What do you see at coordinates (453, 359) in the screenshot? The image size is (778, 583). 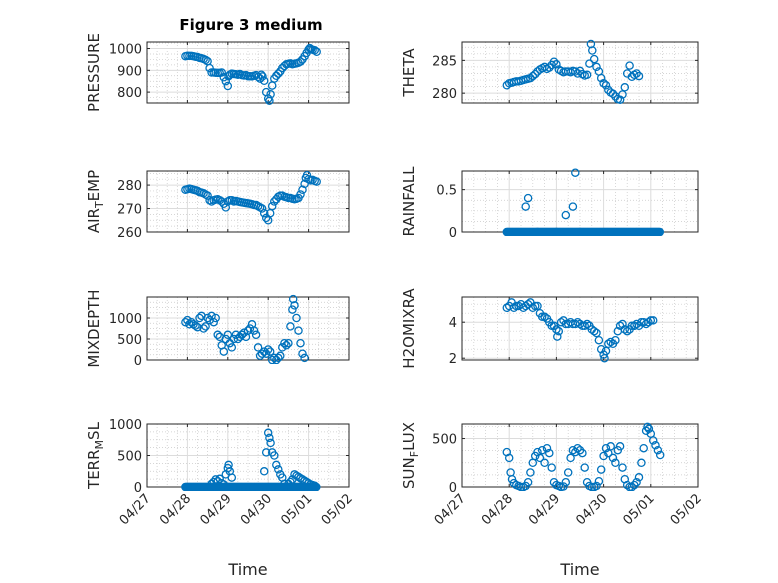 I see `y-tick-label: 2` at bounding box center [453, 359].